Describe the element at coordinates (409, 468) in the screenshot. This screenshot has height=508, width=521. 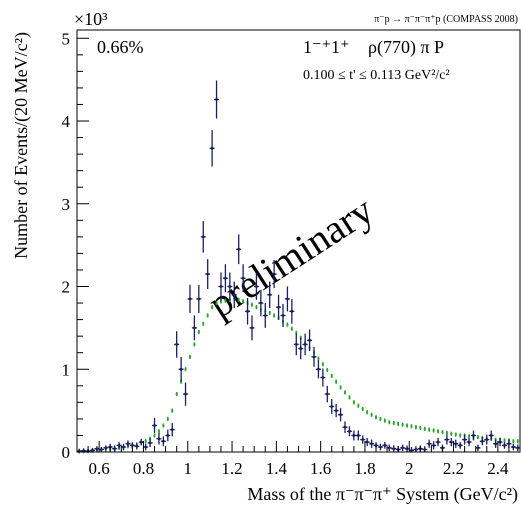
I see `x-tick-label: 2` at that location.